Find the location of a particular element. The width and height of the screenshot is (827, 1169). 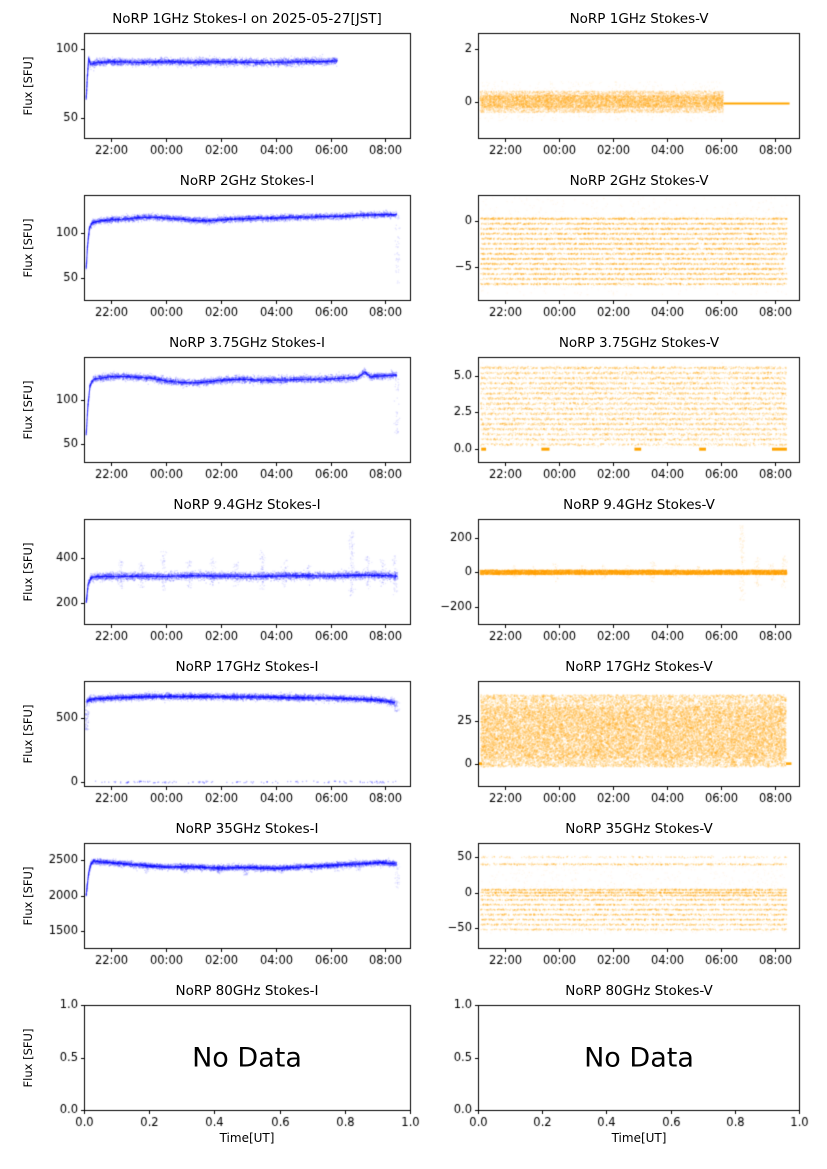

y-axis-label-flux-row3: Flux [SFU] is located at coordinates (28, 410).